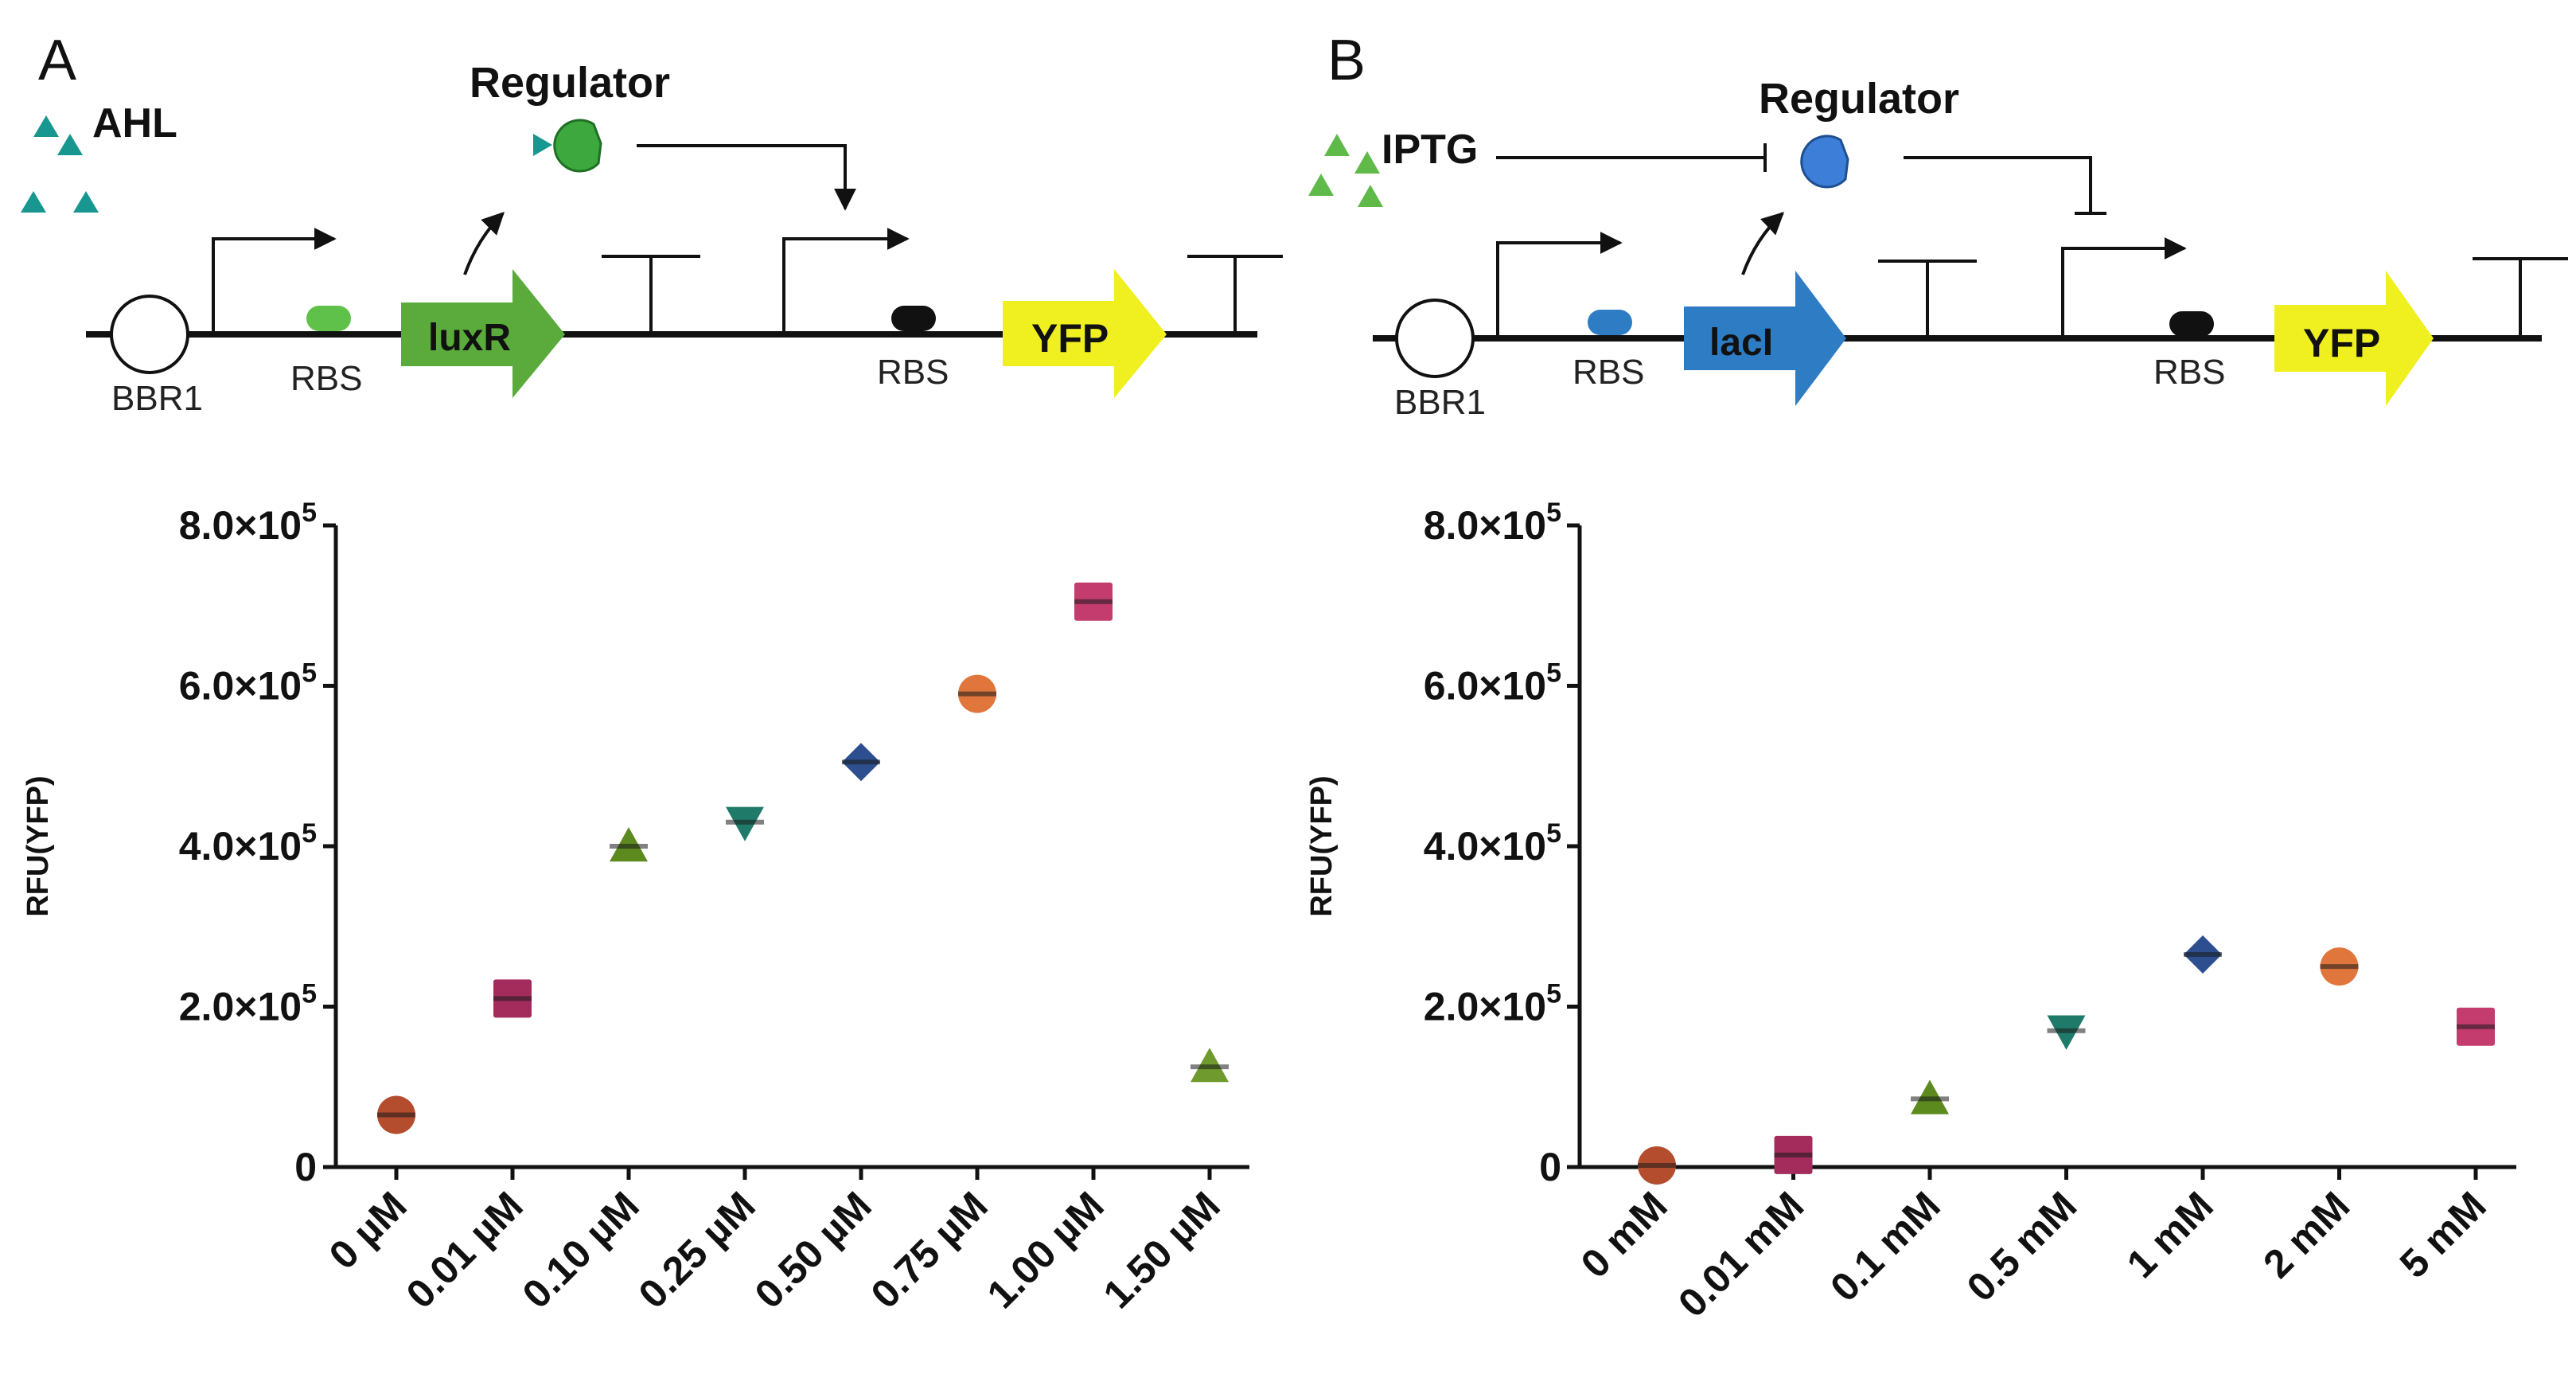 The width and height of the screenshot is (2576, 1378). I want to click on rbs-b1-label: RBS, so click(1608, 372).